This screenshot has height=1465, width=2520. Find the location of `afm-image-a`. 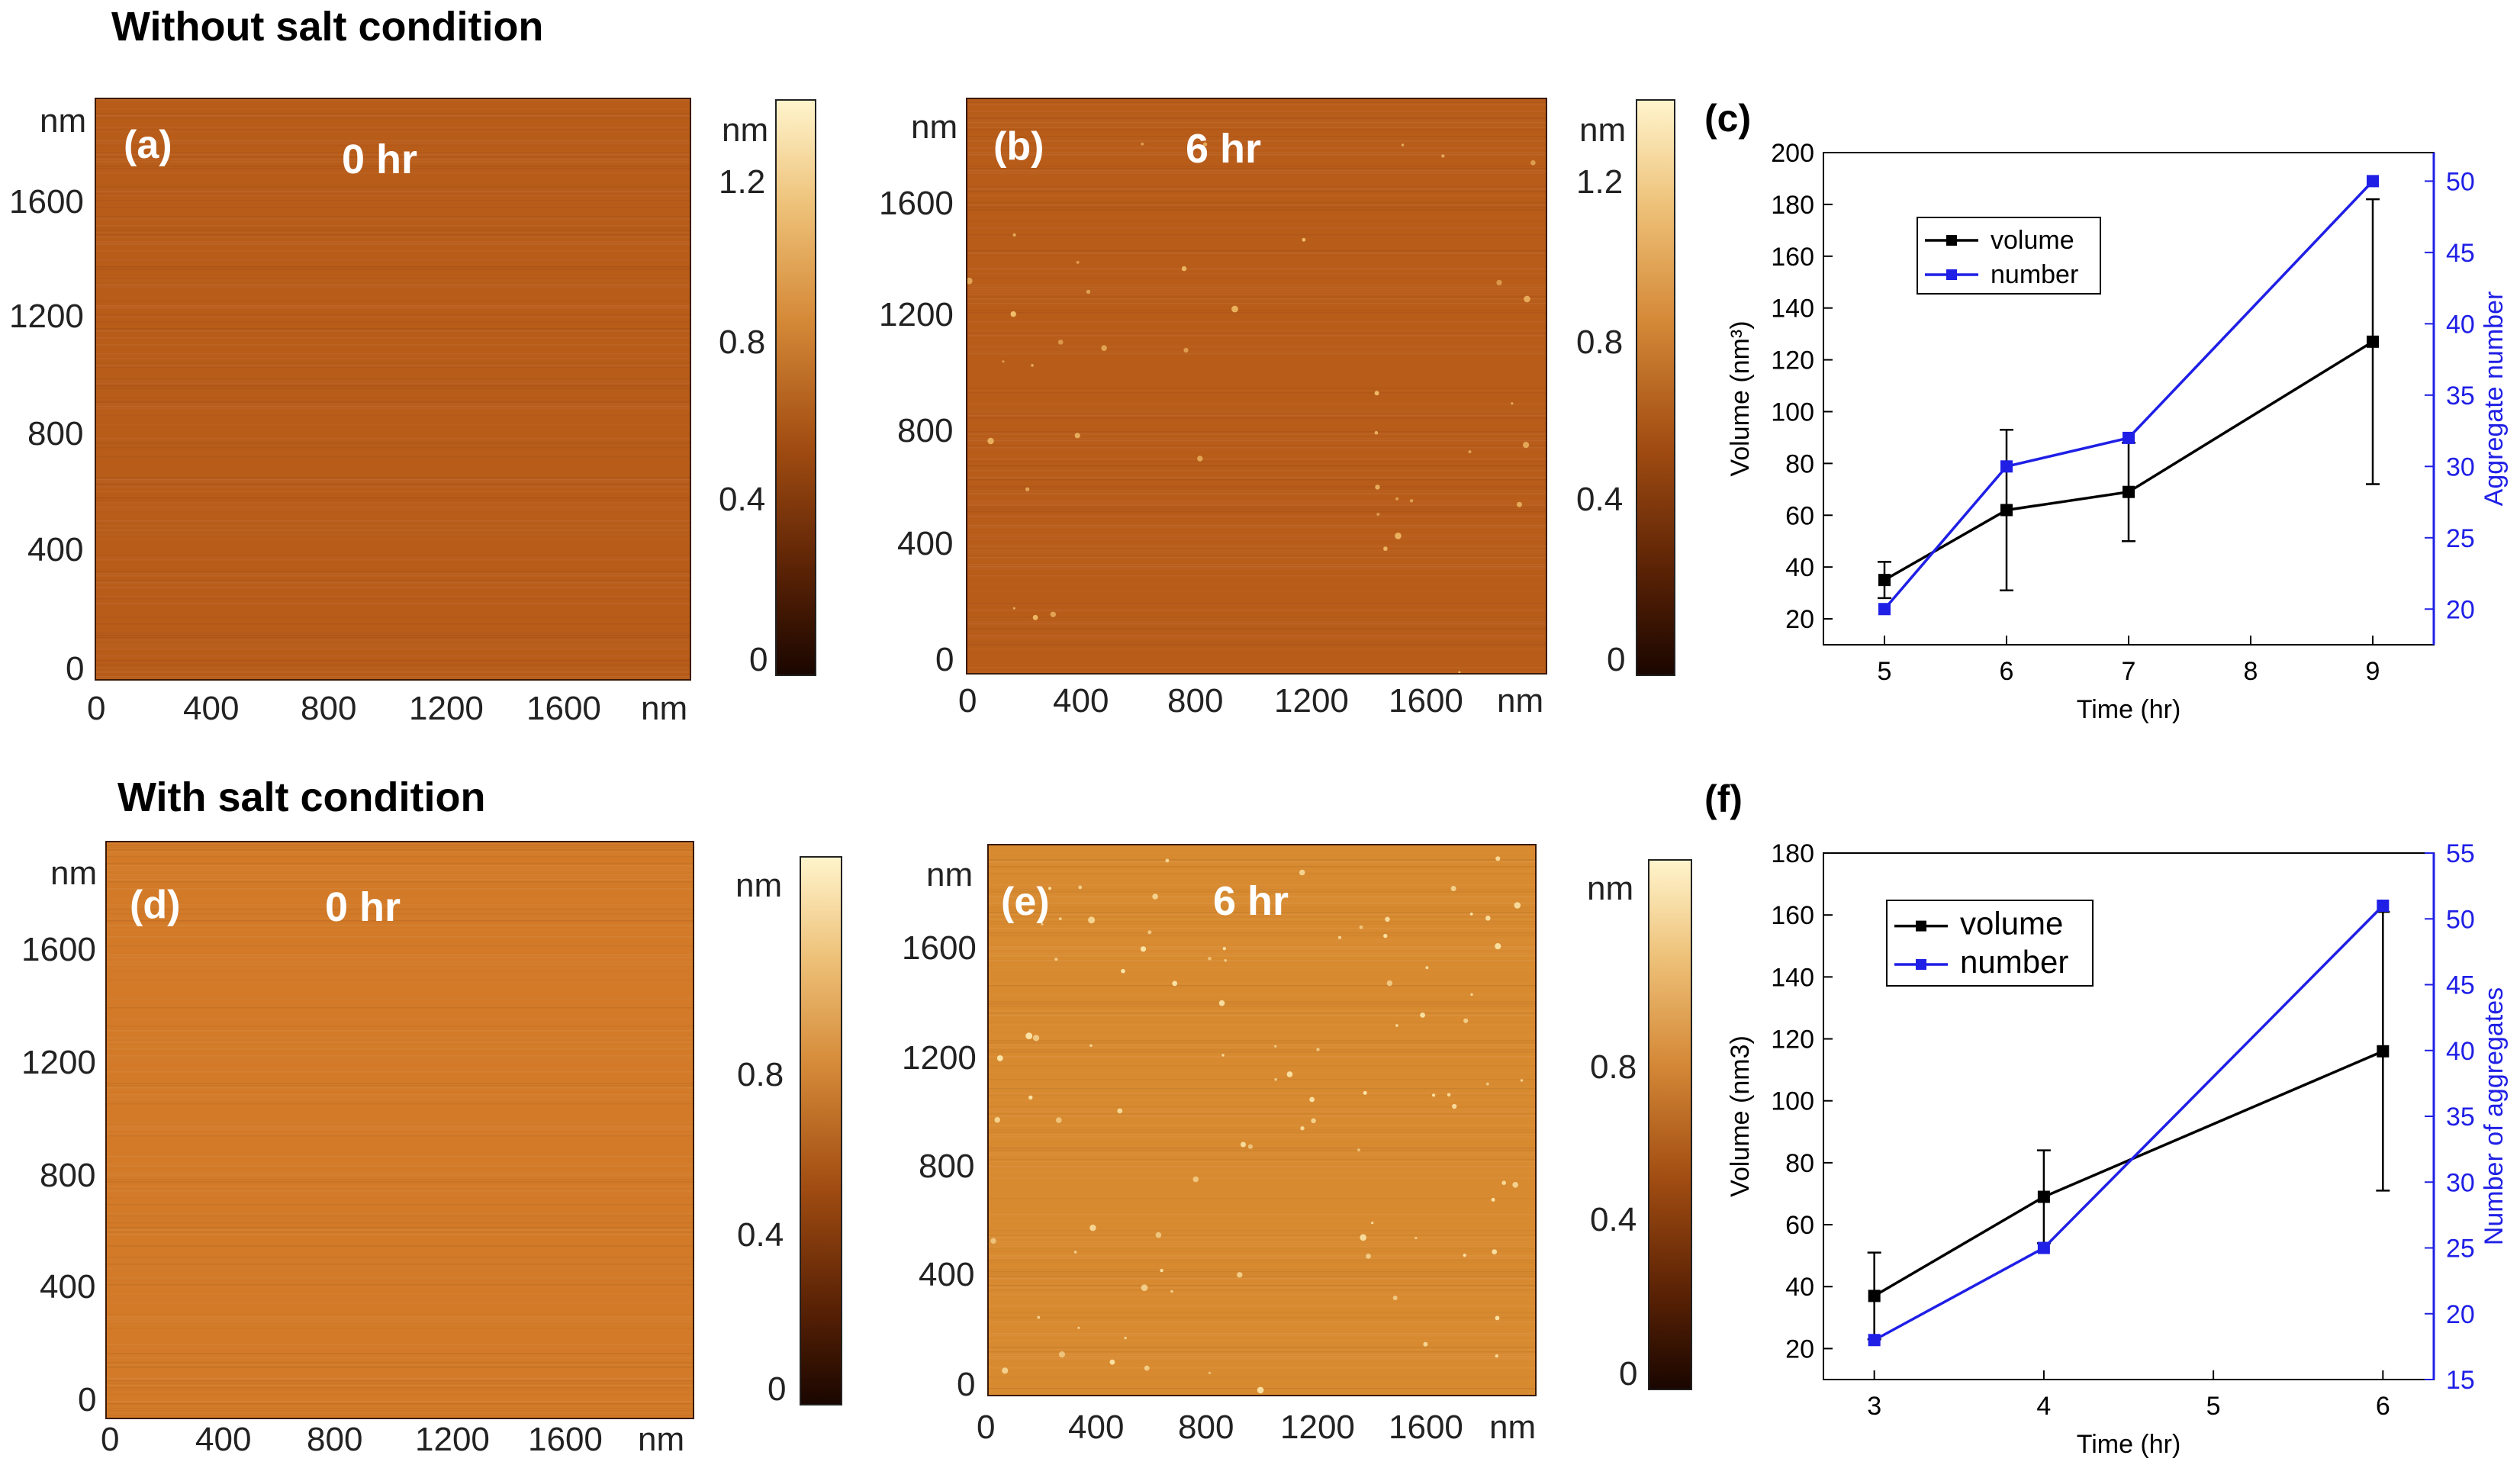

afm-image-a is located at coordinates (393, 389).